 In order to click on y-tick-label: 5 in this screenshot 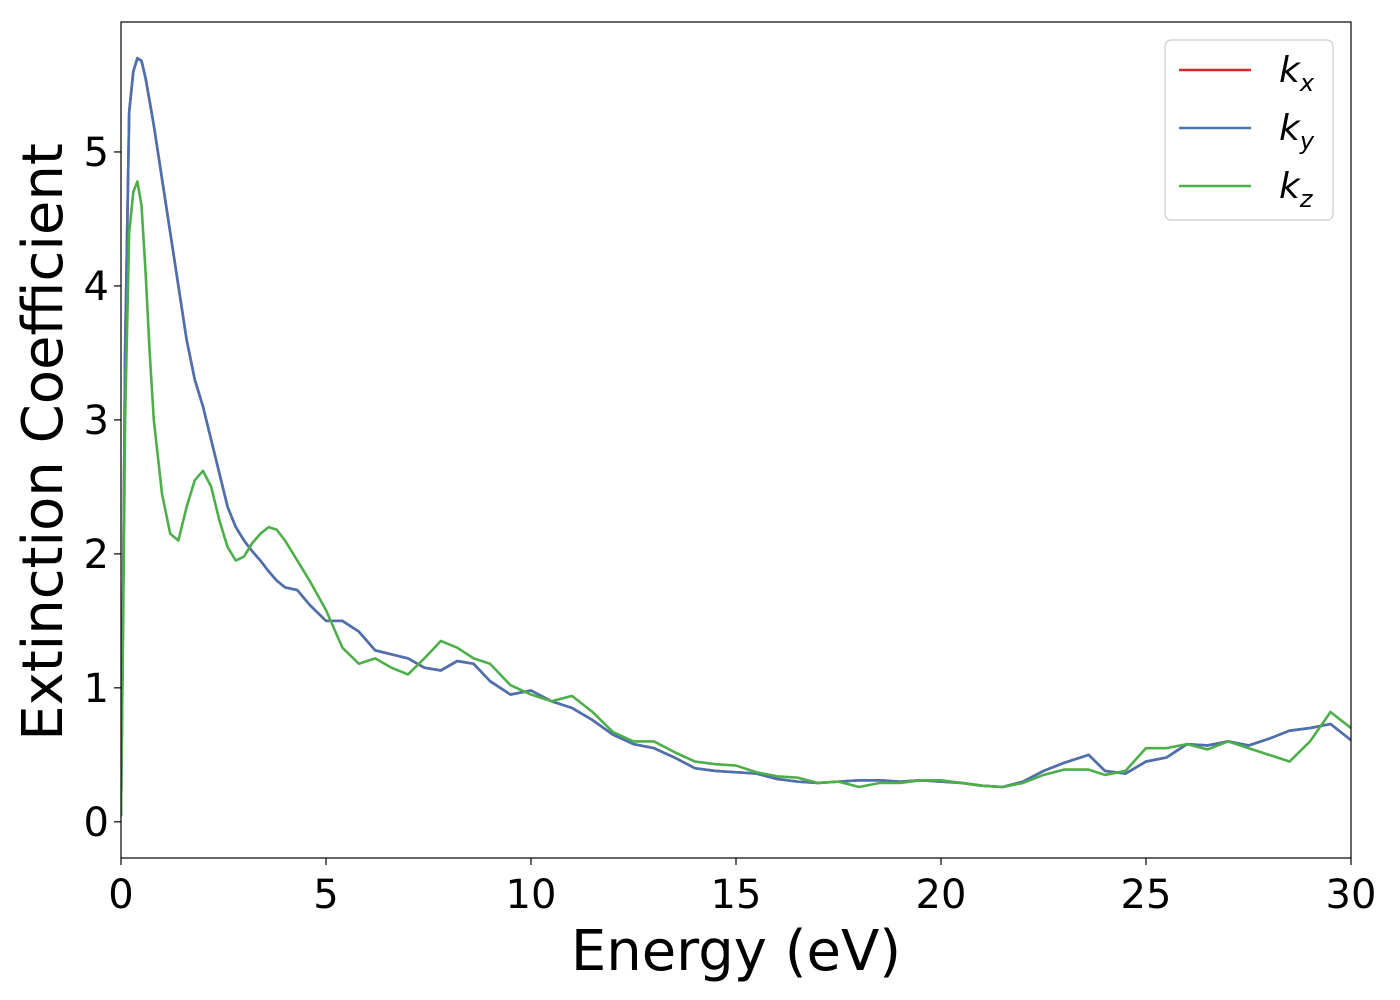, I will do `click(96, 153)`.